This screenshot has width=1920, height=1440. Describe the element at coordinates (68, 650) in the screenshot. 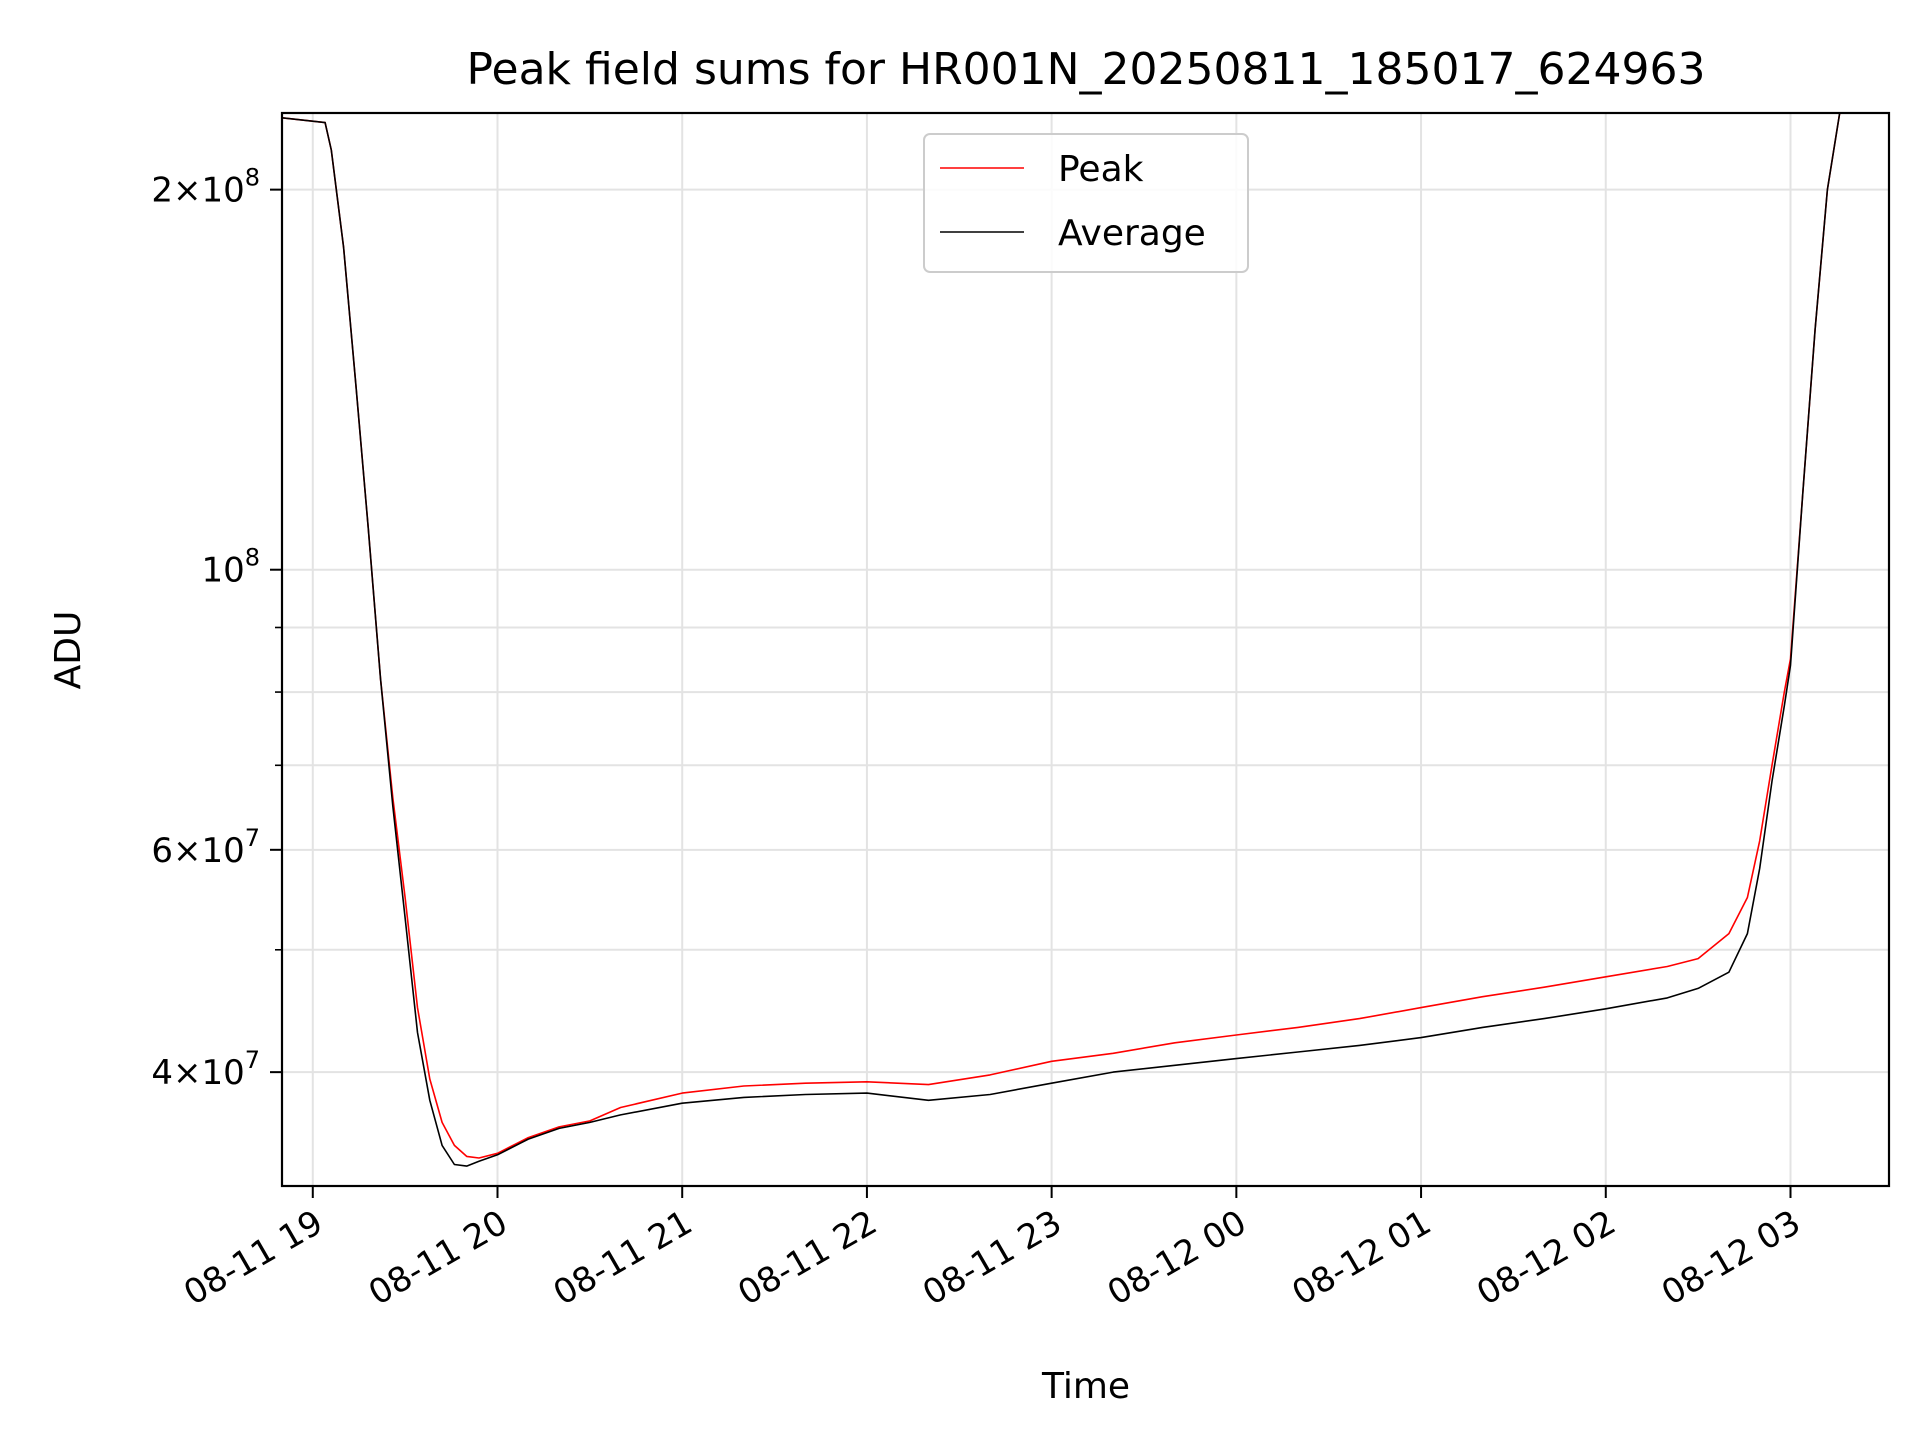

I see `y-axis-label: ADU` at that location.